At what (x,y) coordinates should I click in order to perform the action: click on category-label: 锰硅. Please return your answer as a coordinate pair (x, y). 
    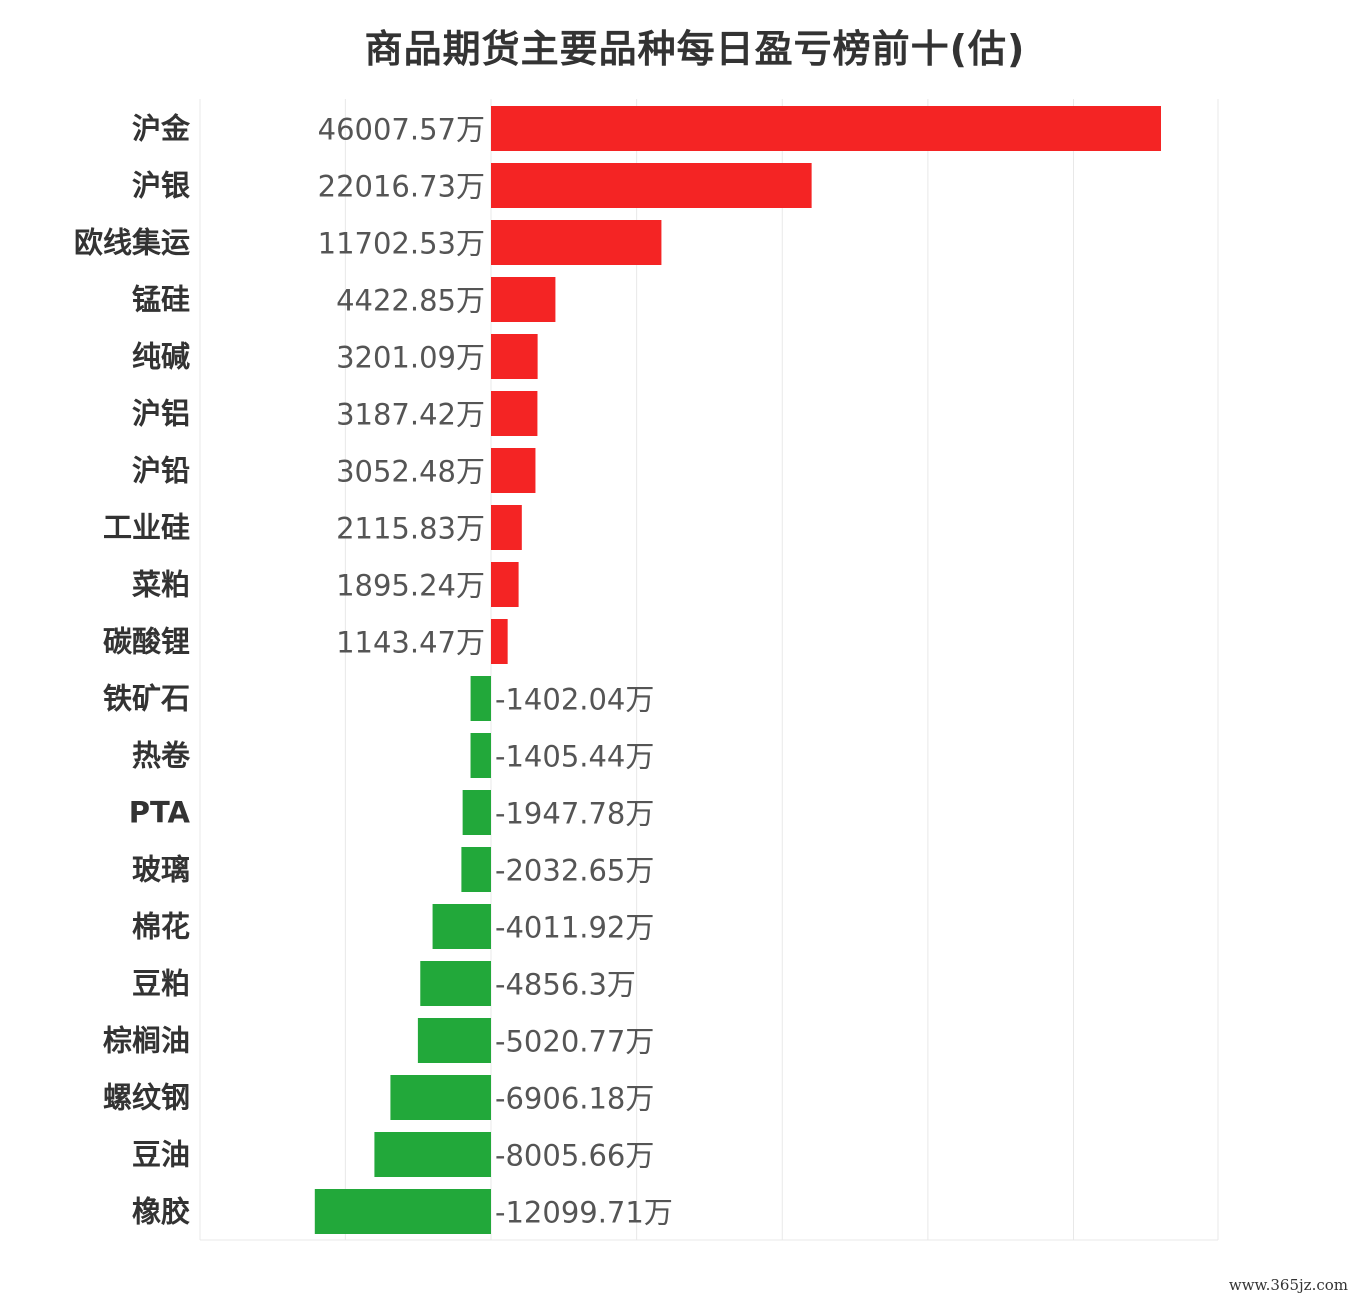
    Looking at the image, I should click on (161, 300).